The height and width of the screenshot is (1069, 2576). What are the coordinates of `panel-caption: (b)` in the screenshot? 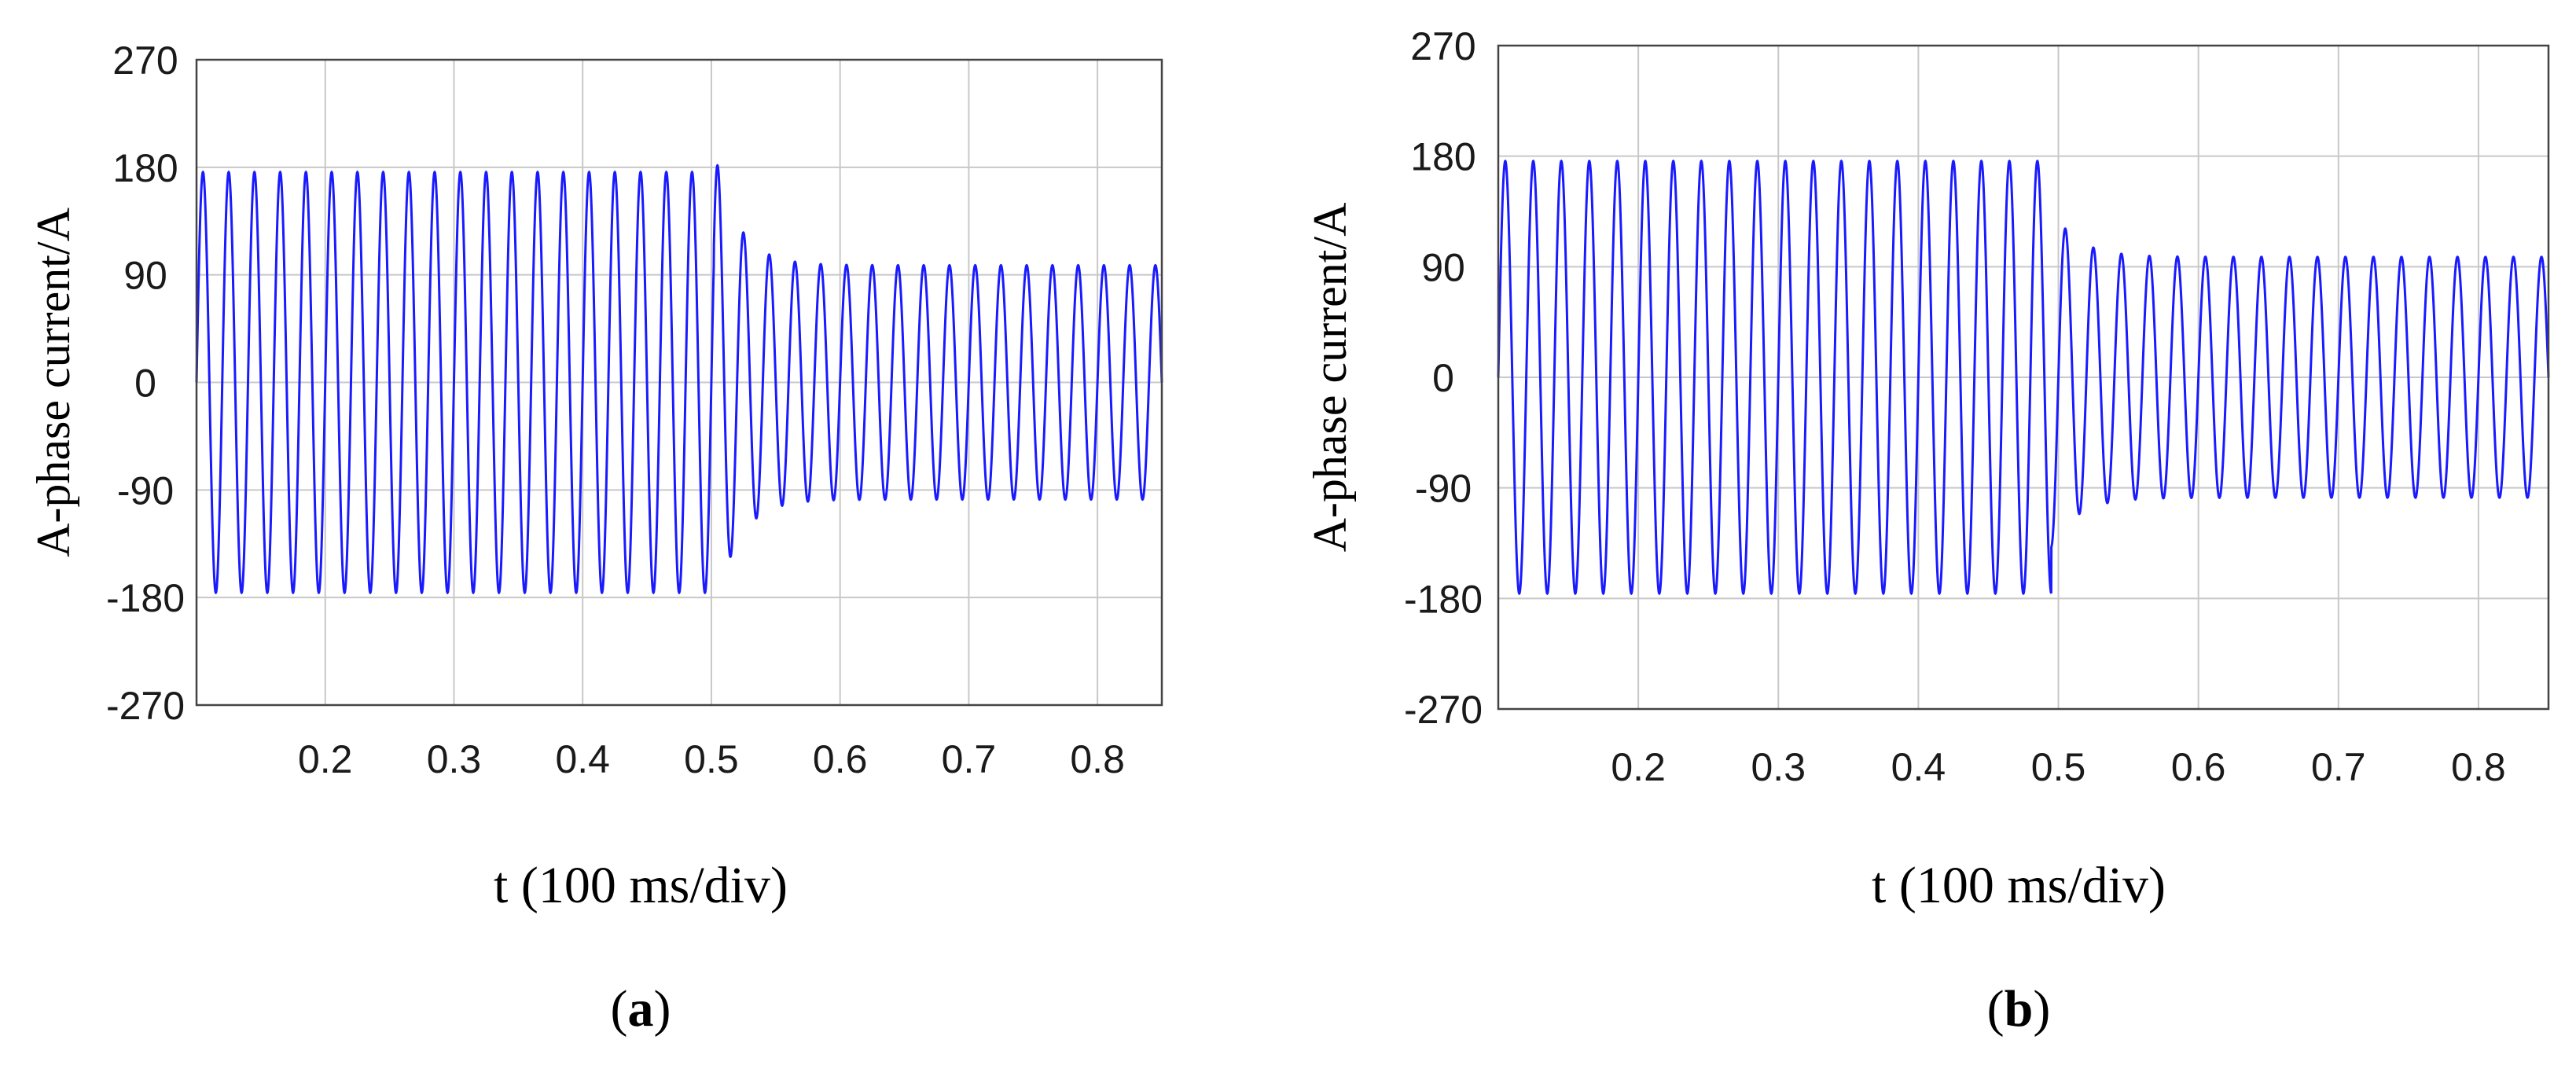 It's located at (2019, 1009).